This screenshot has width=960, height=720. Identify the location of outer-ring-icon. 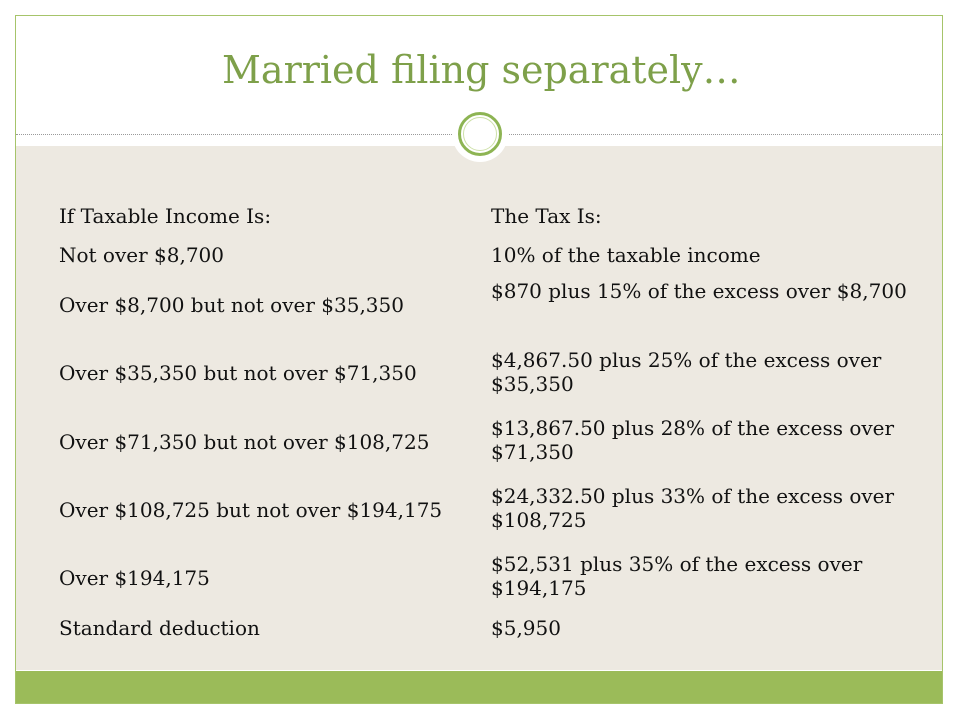
(480, 134).